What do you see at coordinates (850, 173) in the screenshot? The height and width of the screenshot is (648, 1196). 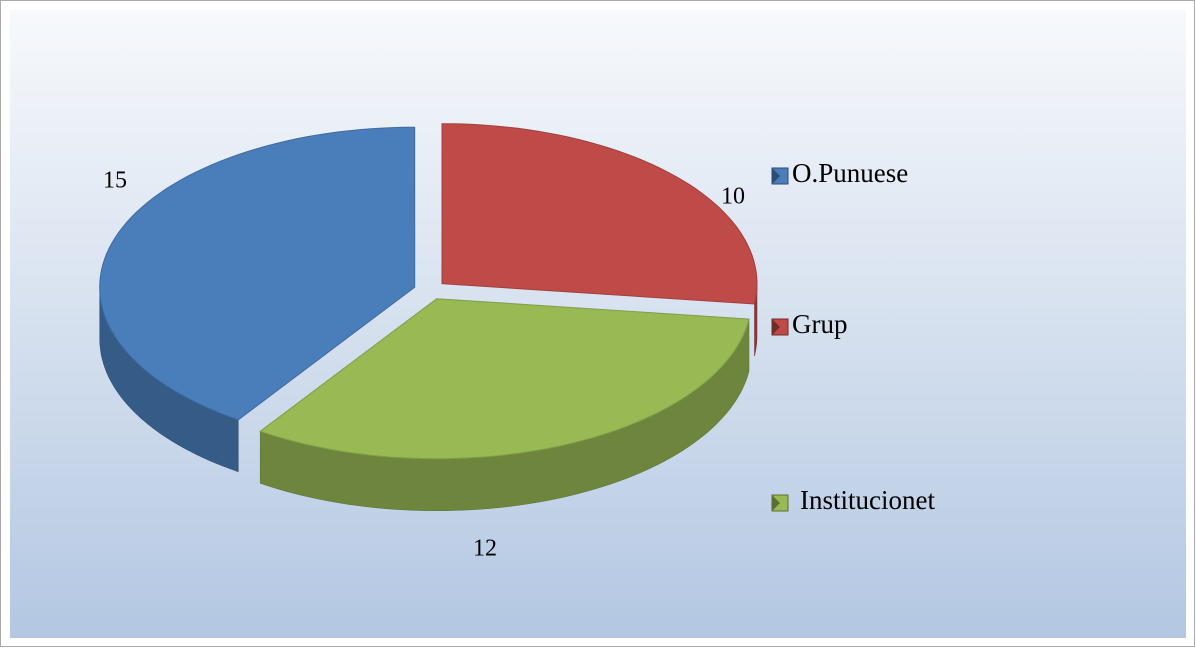 I see `legend-label: O.Punuese` at bounding box center [850, 173].